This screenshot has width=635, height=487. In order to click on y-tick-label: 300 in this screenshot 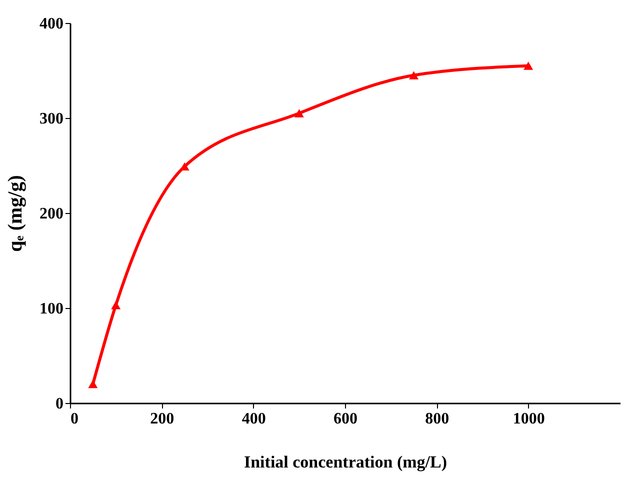, I will do `click(52, 119)`.